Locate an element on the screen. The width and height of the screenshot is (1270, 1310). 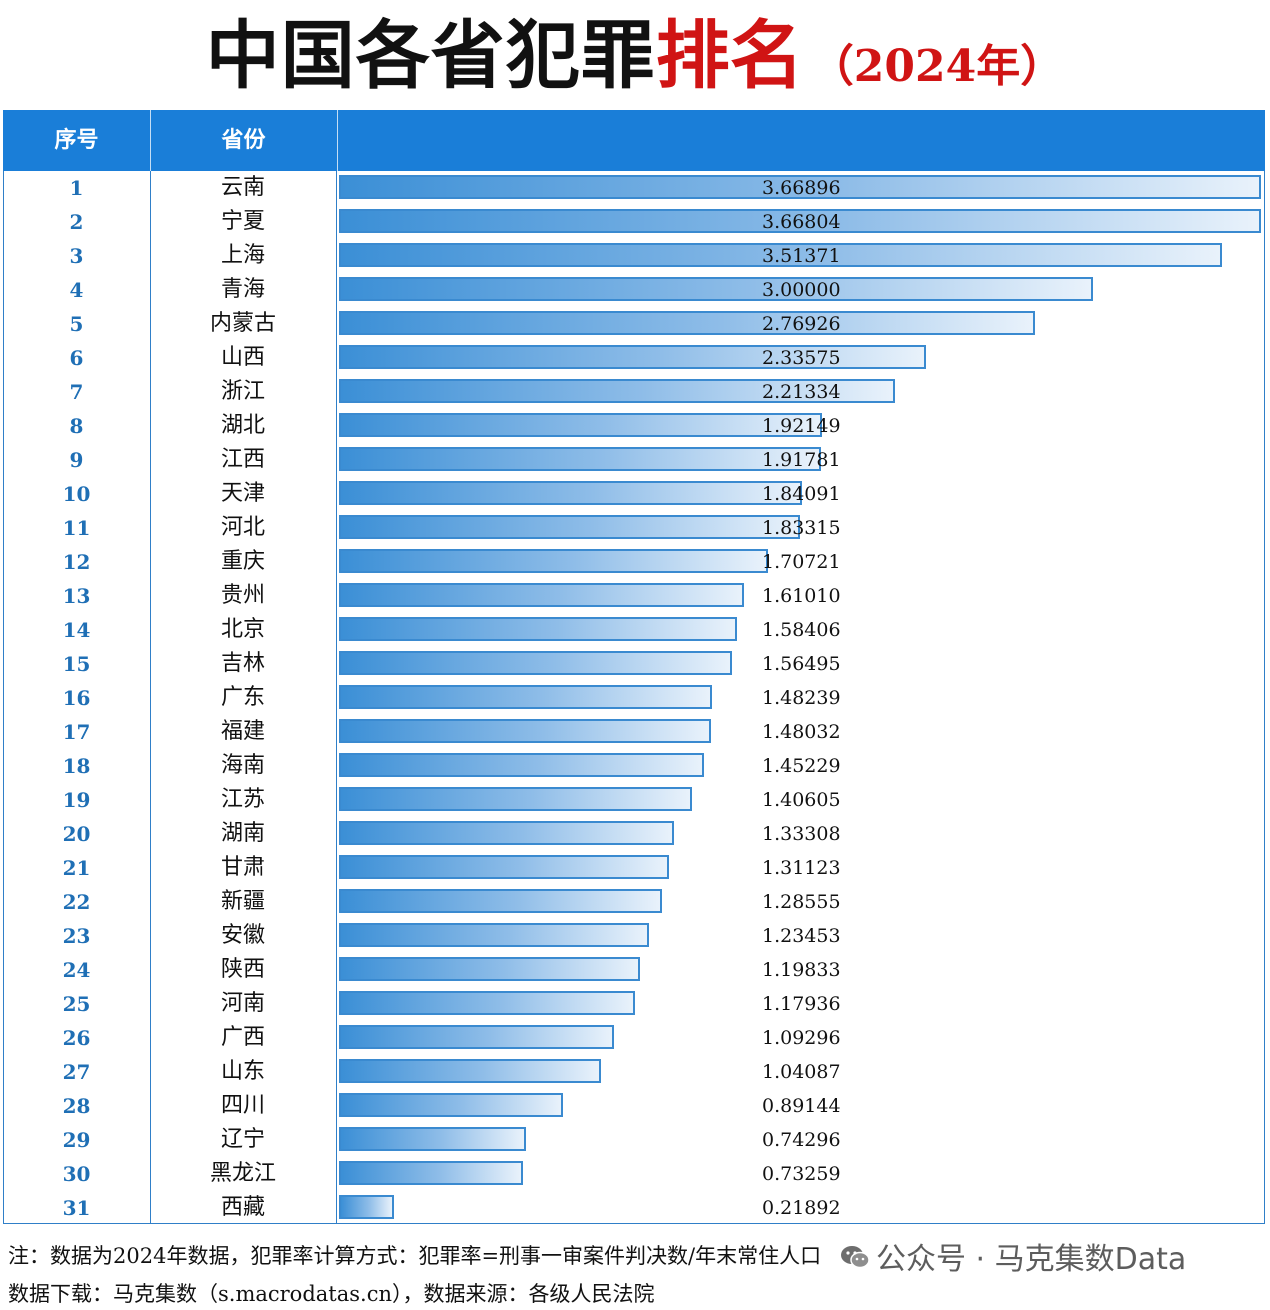
value-label: 2.33575 is located at coordinates (801, 358).